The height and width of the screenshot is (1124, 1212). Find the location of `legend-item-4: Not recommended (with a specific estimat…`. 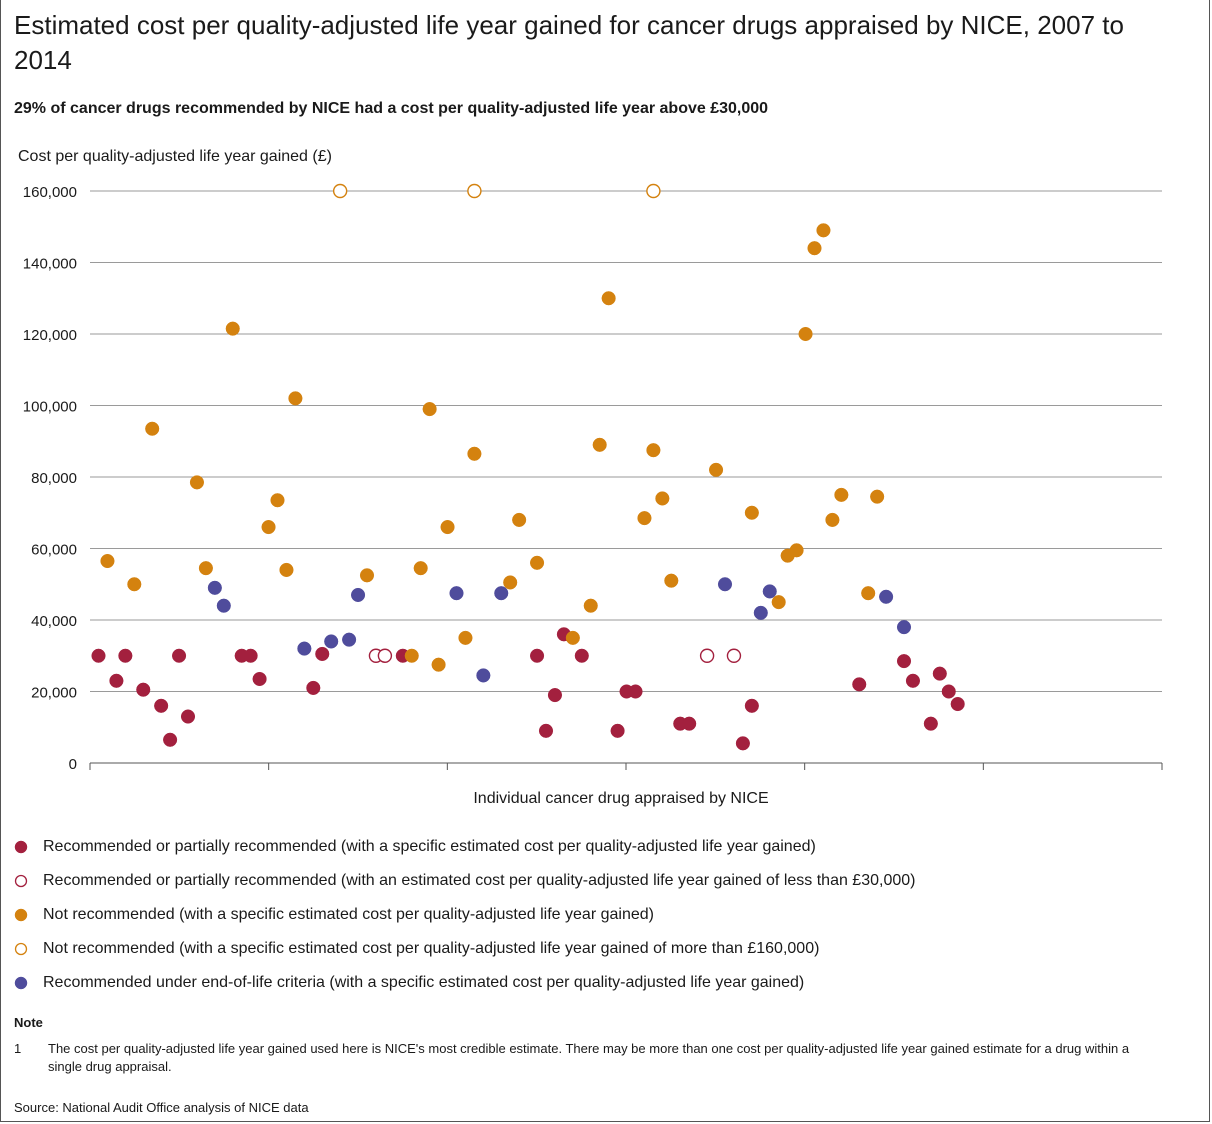

legend-item-4: Not recommended (with a specific estimat… is located at coordinates (464, 949).